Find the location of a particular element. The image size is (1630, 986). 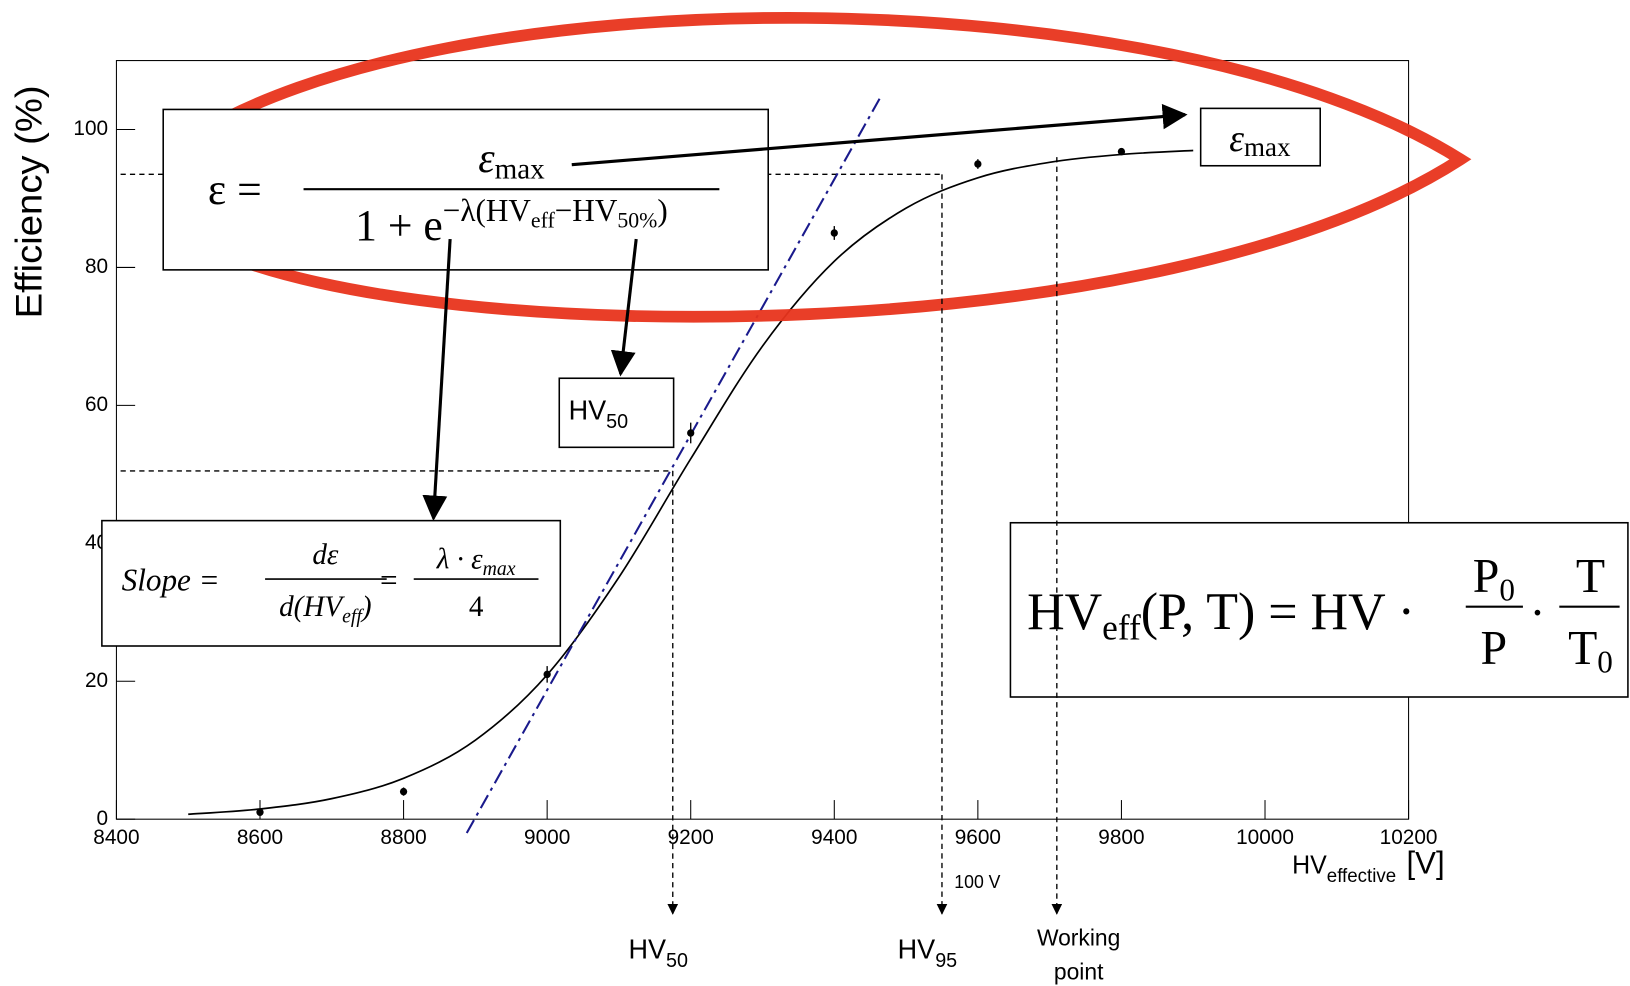

emax-box: εmax is located at coordinates (1260, 137).